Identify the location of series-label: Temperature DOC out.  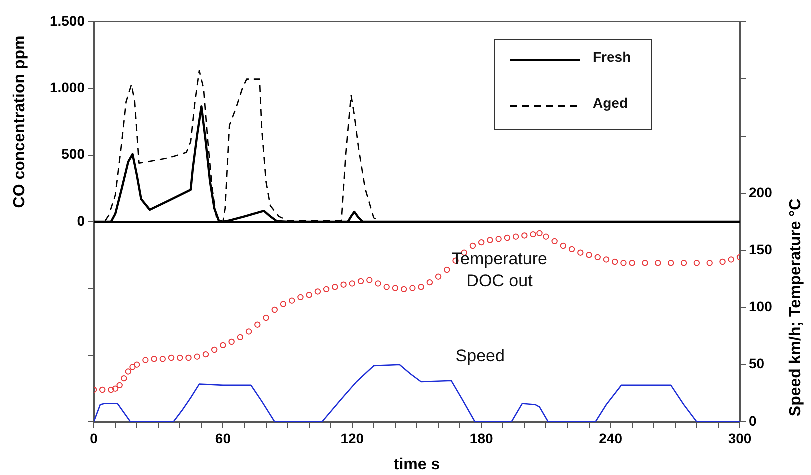
(500, 270).